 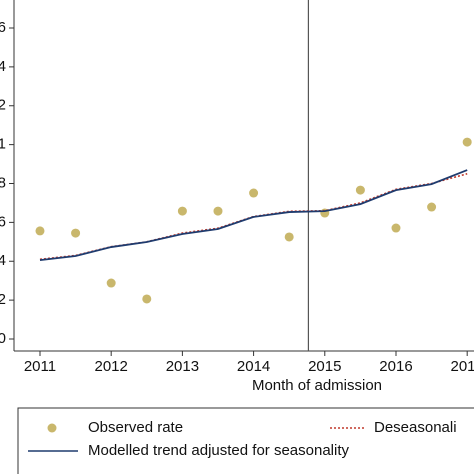 I want to click on x-axis-title: Month of admission, so click(x=317, y=385).